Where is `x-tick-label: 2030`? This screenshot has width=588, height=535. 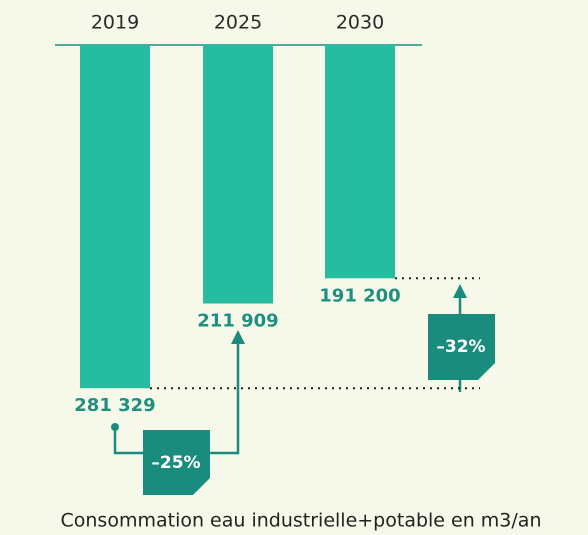 x-tick-label: 2030 is located at coordinates (360, 23).